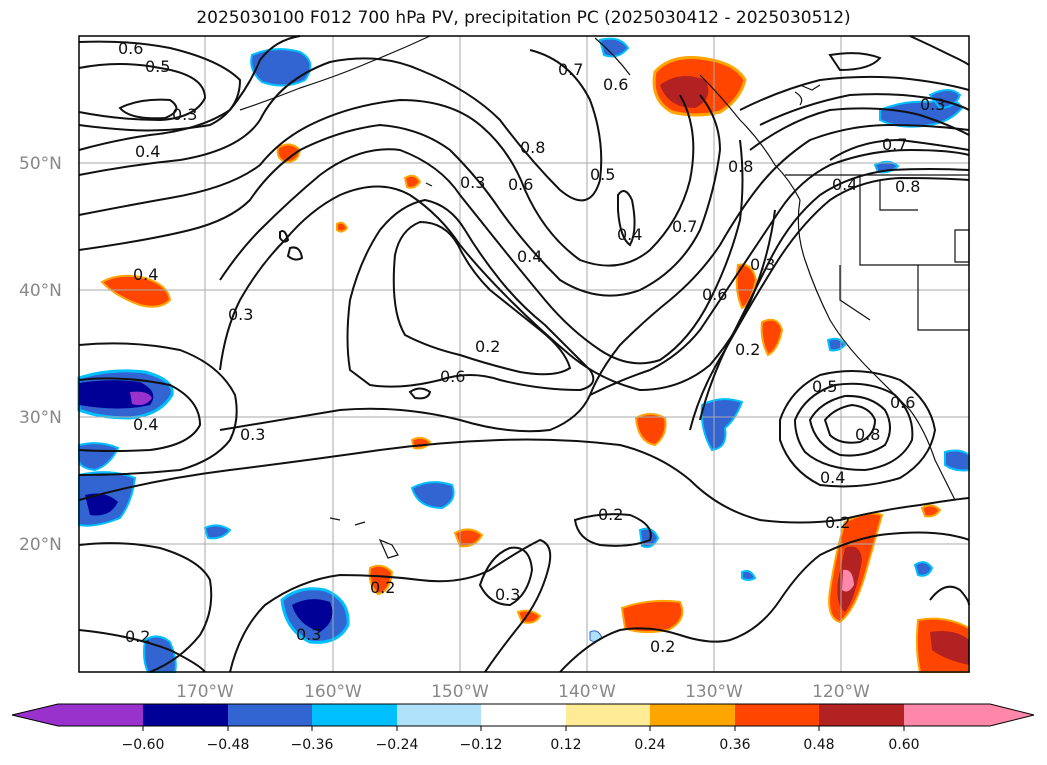 The image size is (1047, 765). Describe the element at coordinates (40, 291) in the screenshot. I see `lat-label: 40°N` at that location.